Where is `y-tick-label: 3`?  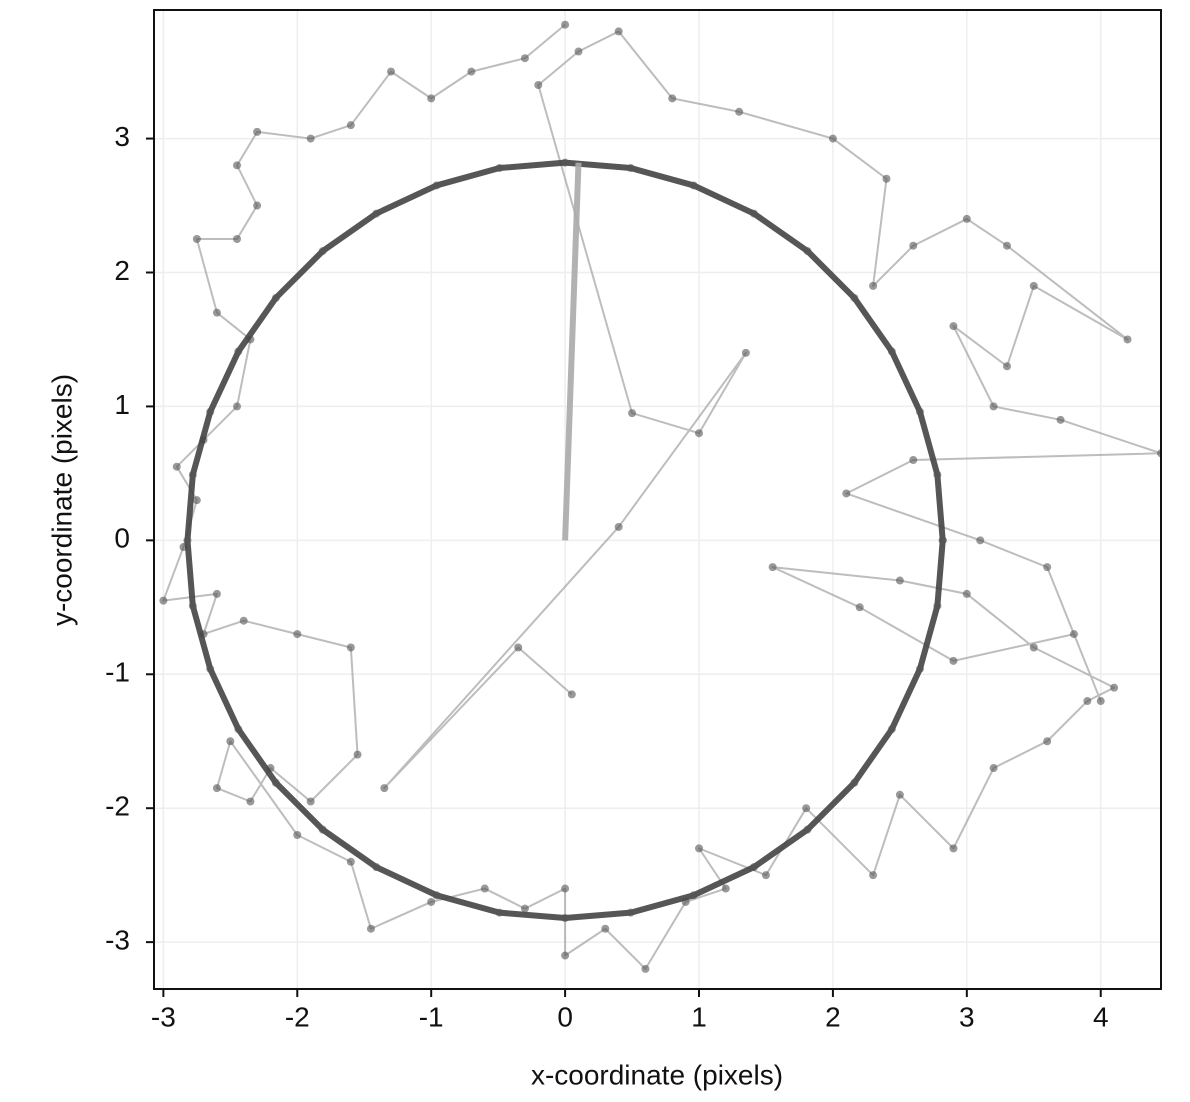
y-tick-label: 3 is located at coordinates (122, 136).